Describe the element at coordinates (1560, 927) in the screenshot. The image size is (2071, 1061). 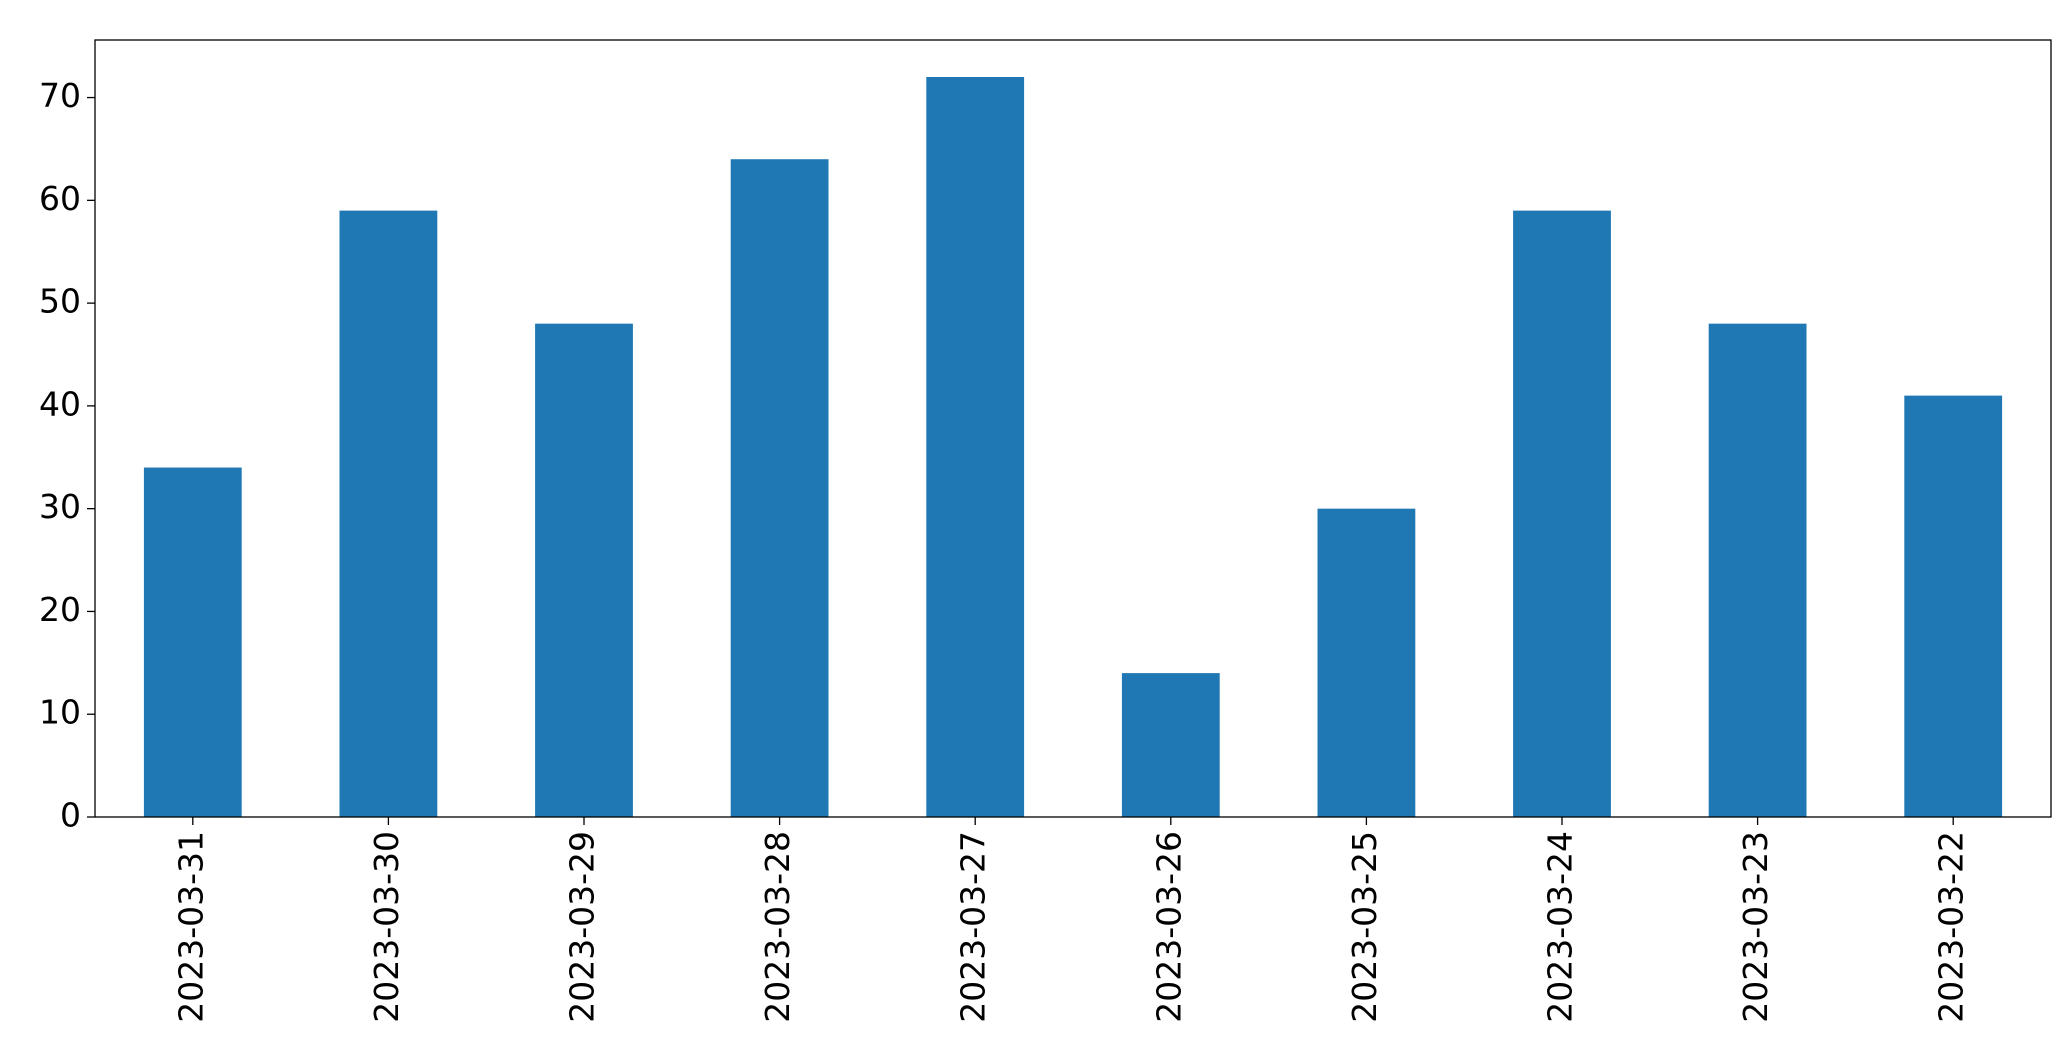
I see `x-tick-label: 2023-03-24` at that location.